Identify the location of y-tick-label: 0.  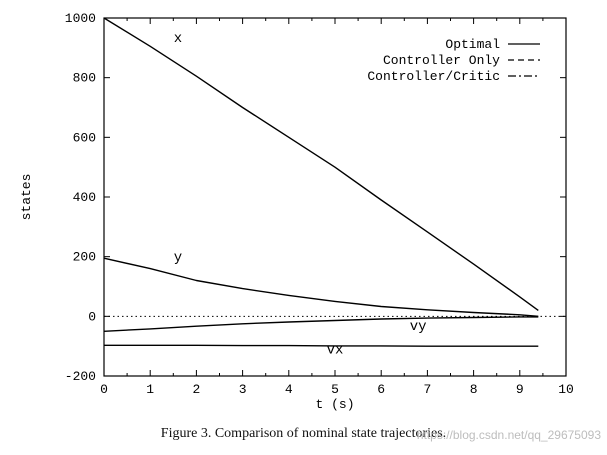
(92, 316).